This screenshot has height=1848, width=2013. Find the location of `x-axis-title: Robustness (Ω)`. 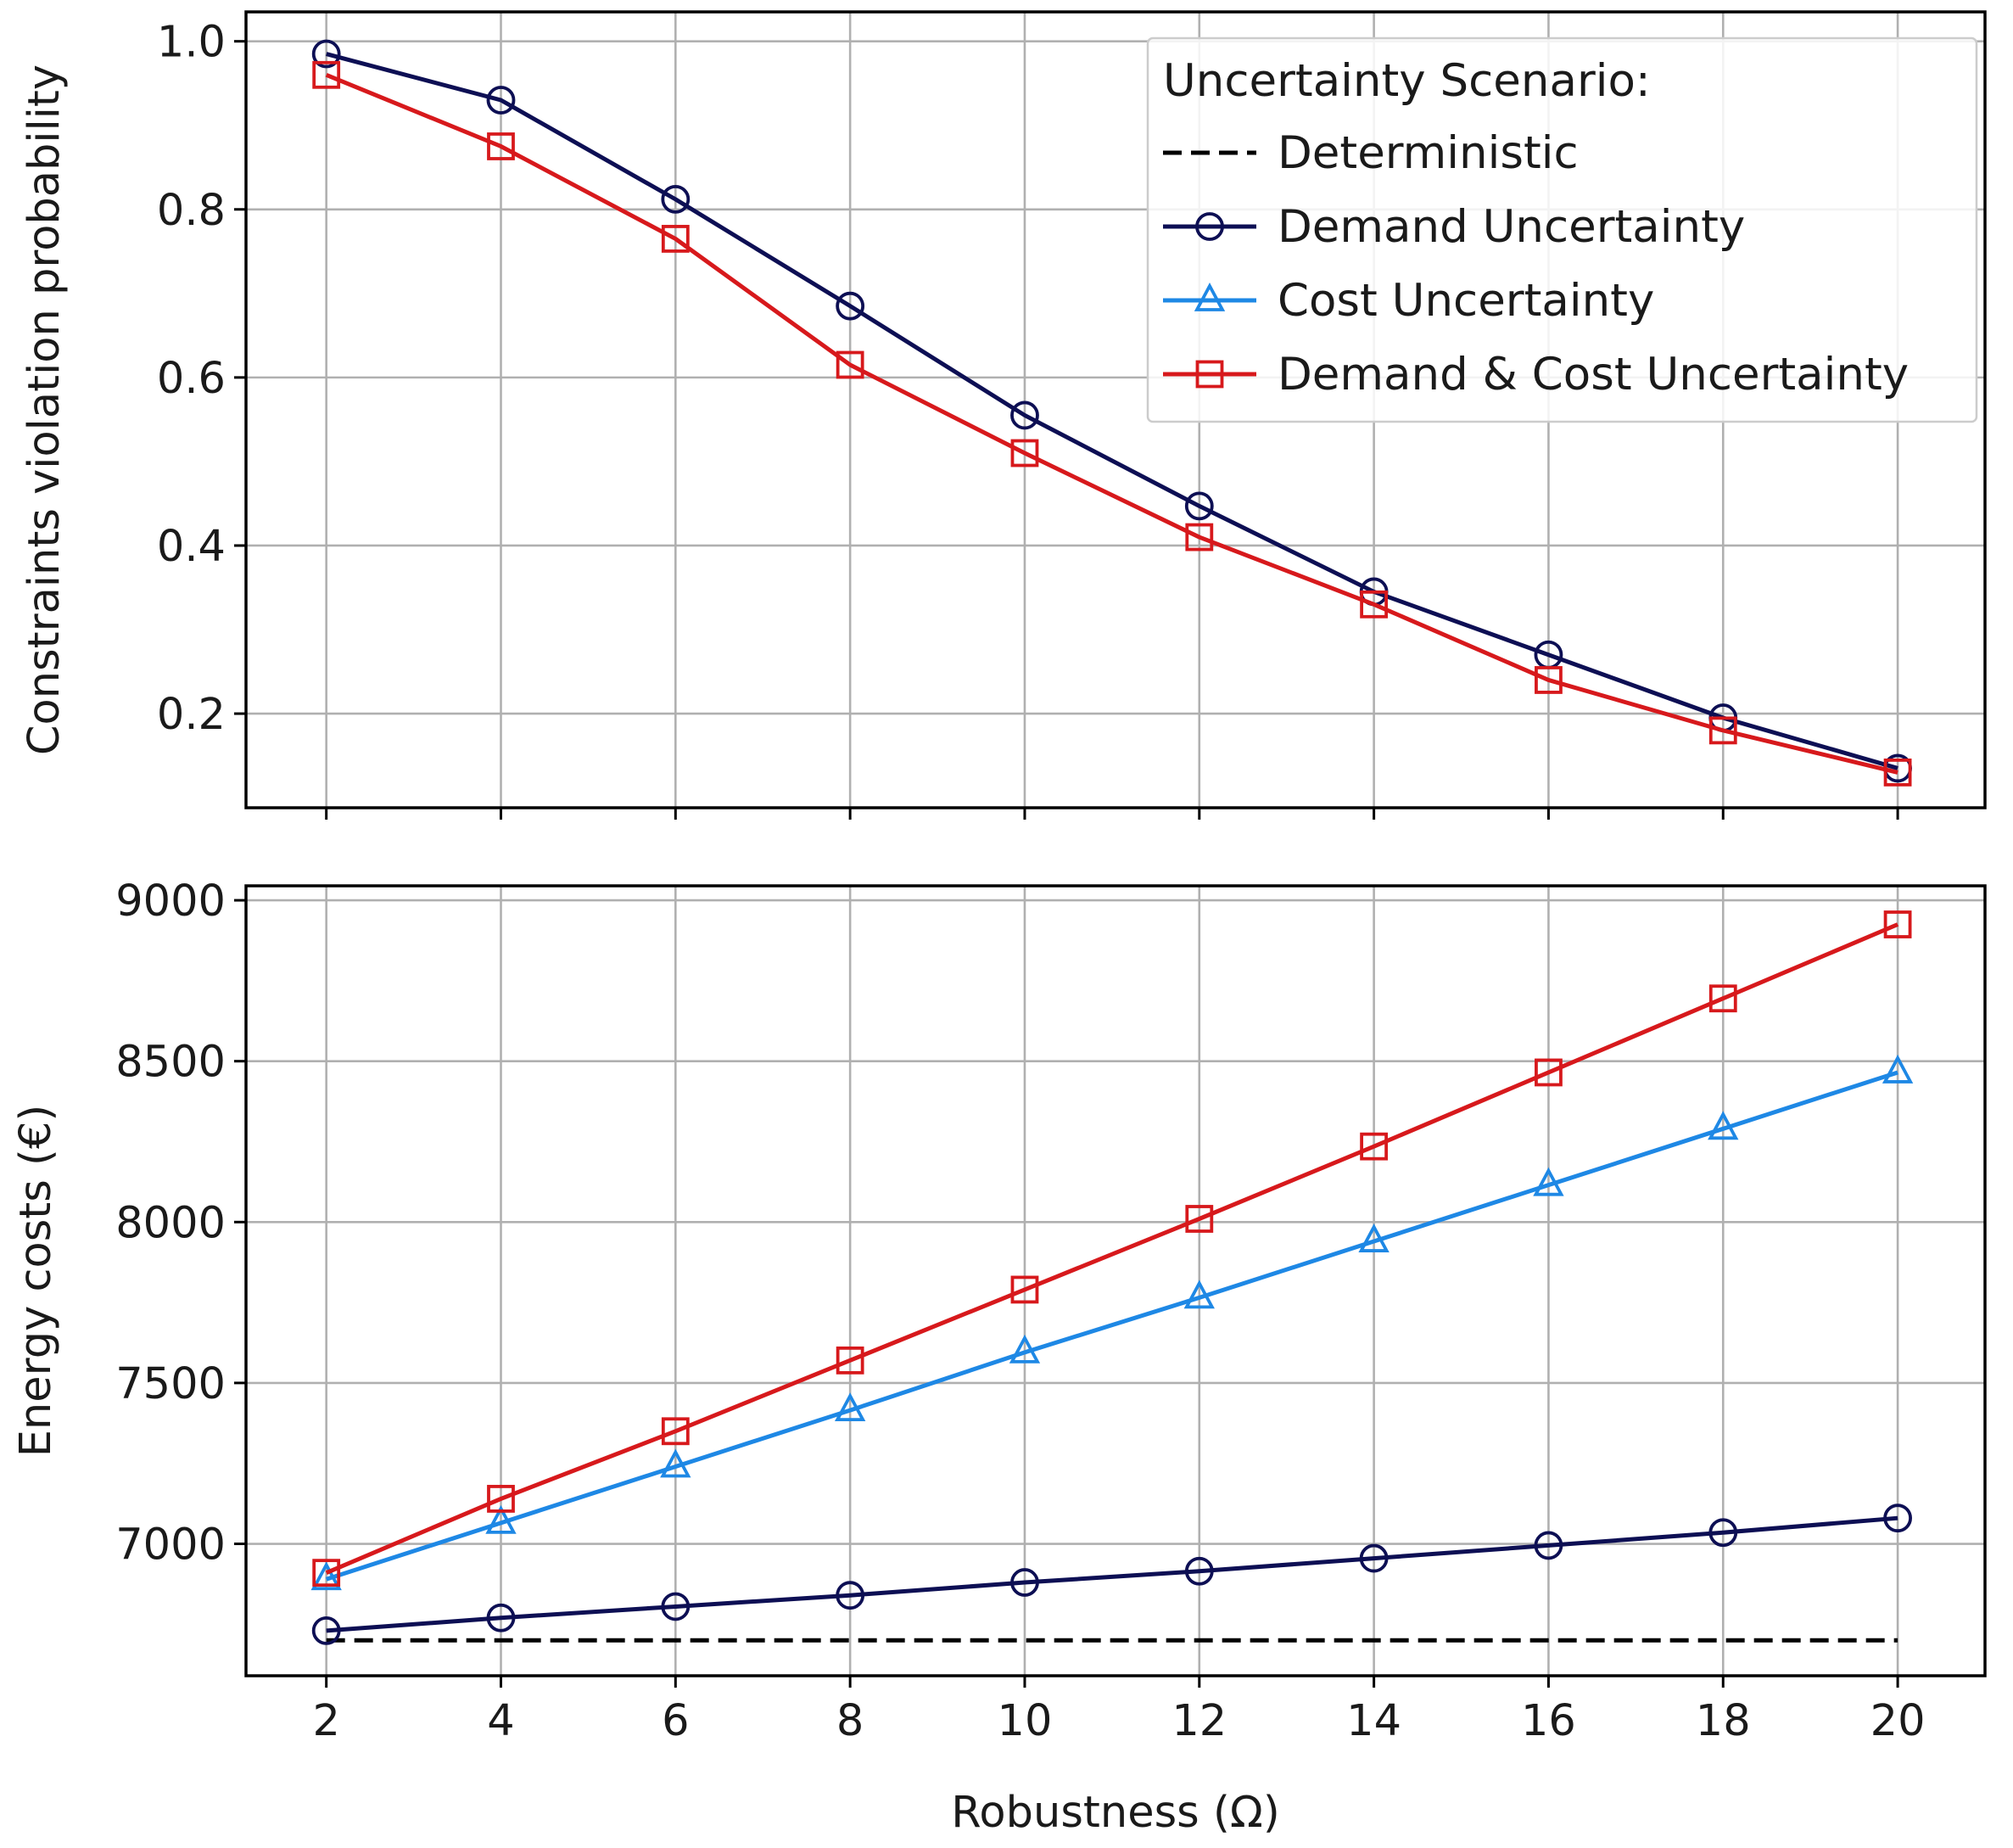

x-axis-title: Robustness (Ω) is located at coordinates (1115, 1813).